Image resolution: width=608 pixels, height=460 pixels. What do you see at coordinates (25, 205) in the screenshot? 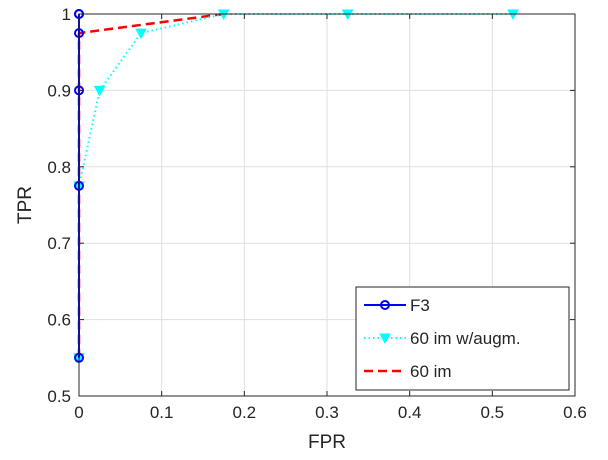
I see `y-axis-label: TPR` at bounding box center [25, 205].